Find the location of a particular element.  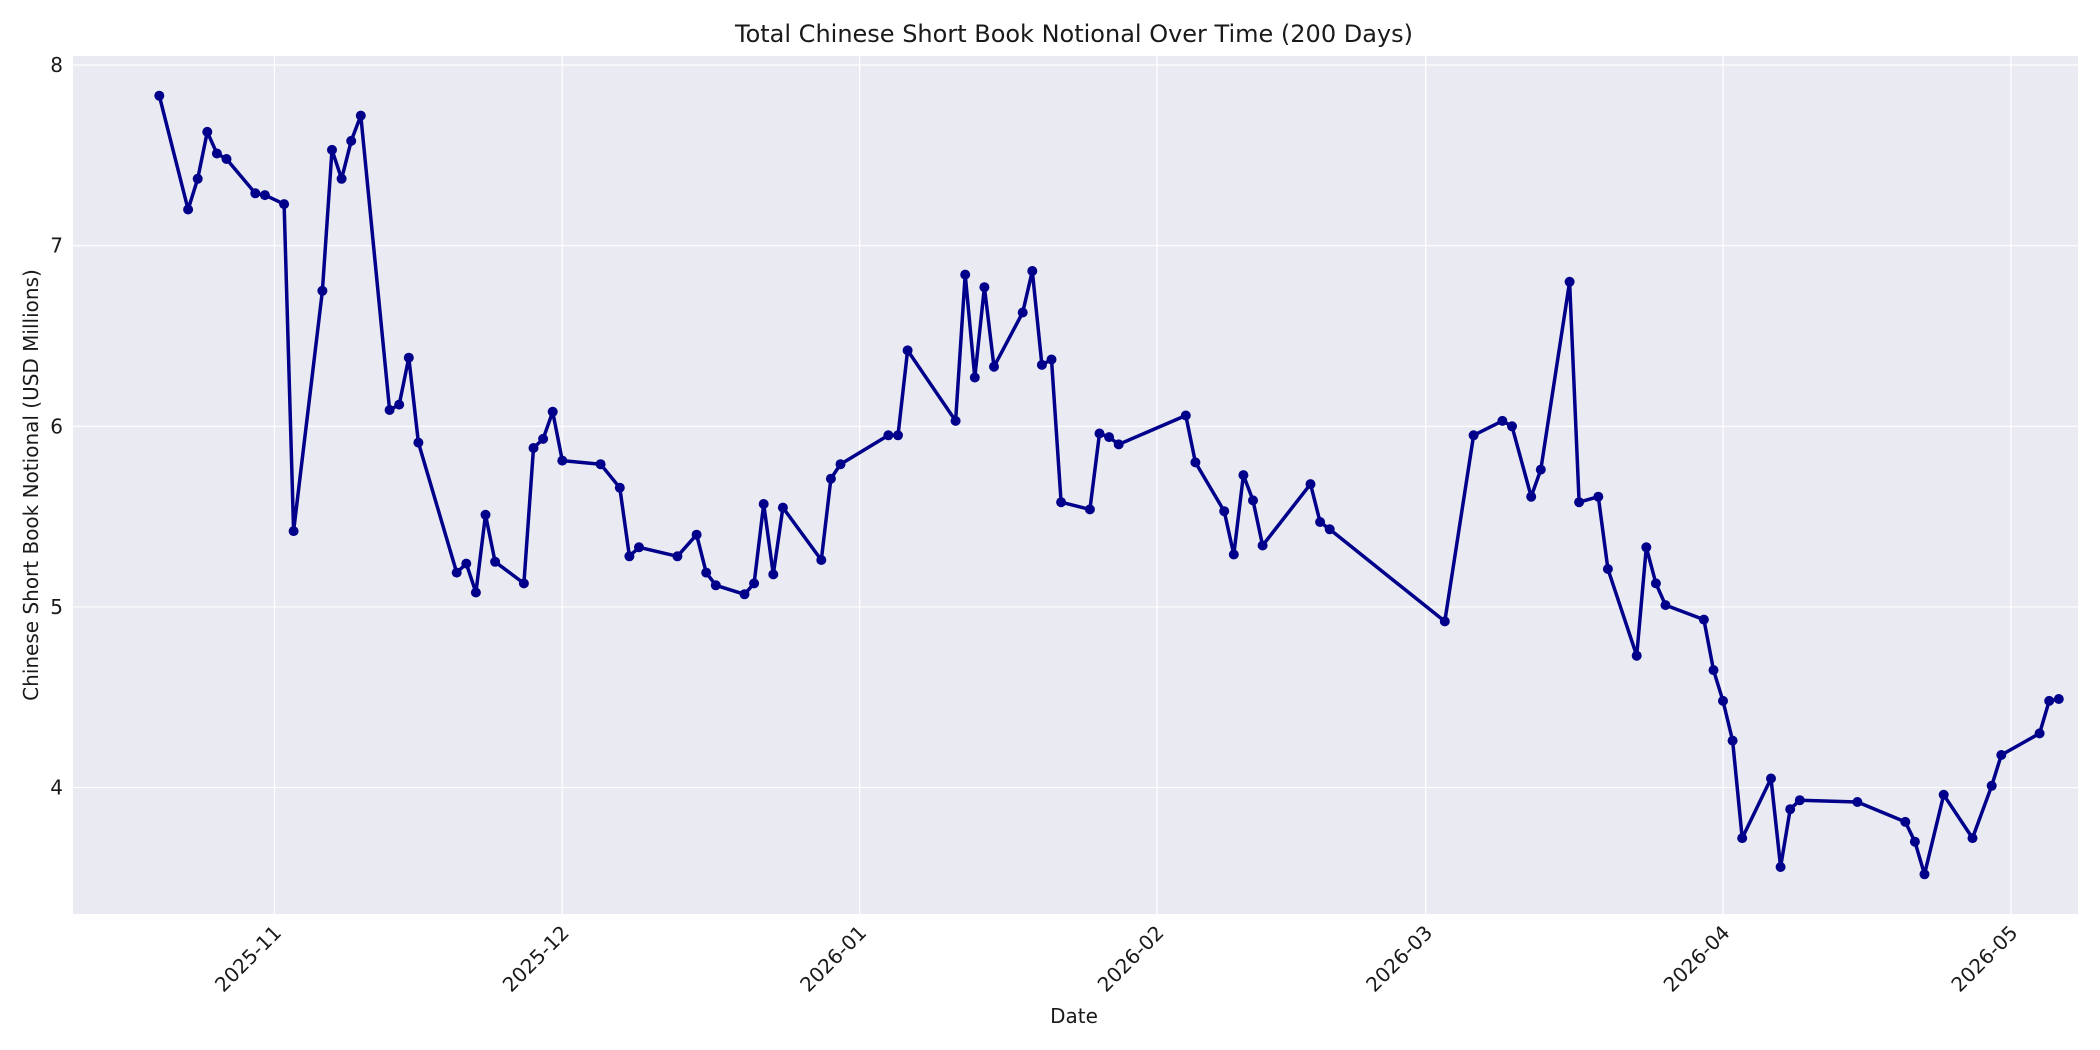

y-tick-label: 8 is located at coordinates (56, 65).